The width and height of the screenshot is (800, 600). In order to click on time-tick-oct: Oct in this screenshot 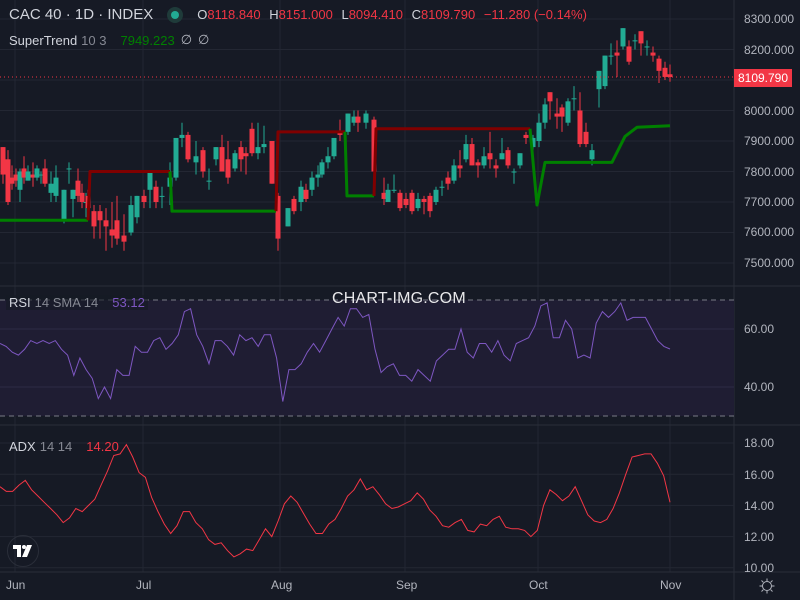, I will do `click(538, 585)`.